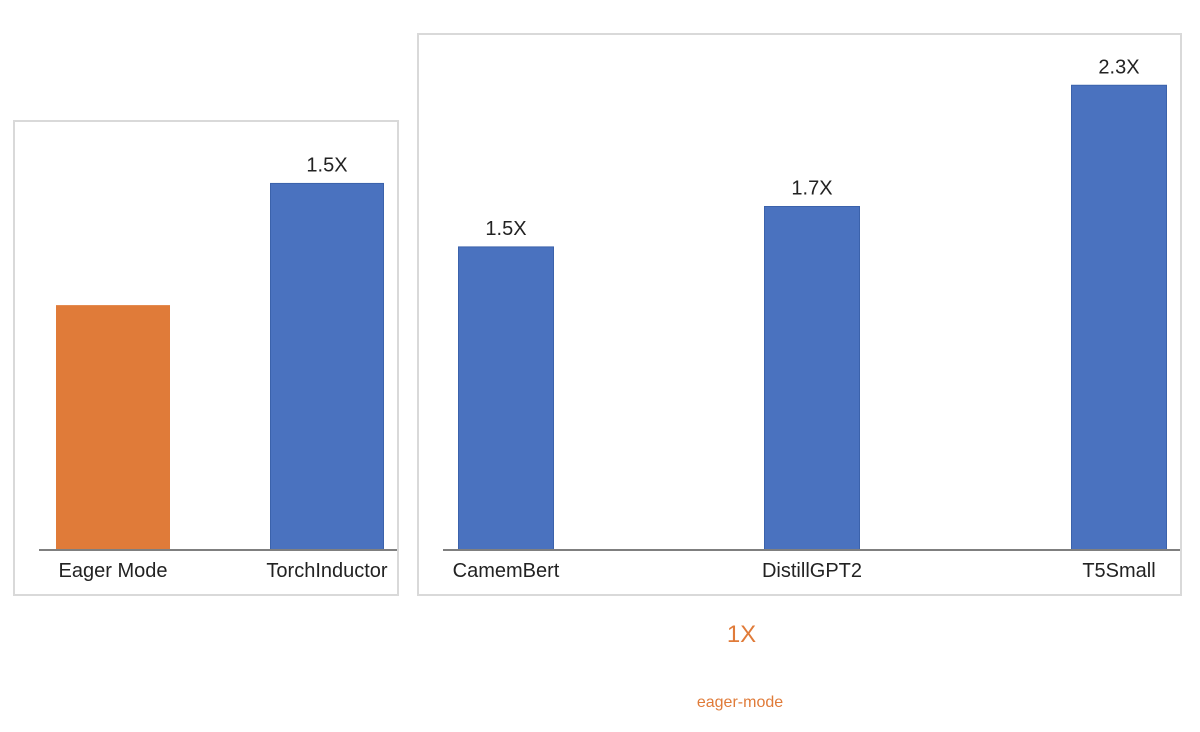  I want to click on data-label-camembert: 1.5X, so click(505, 229).